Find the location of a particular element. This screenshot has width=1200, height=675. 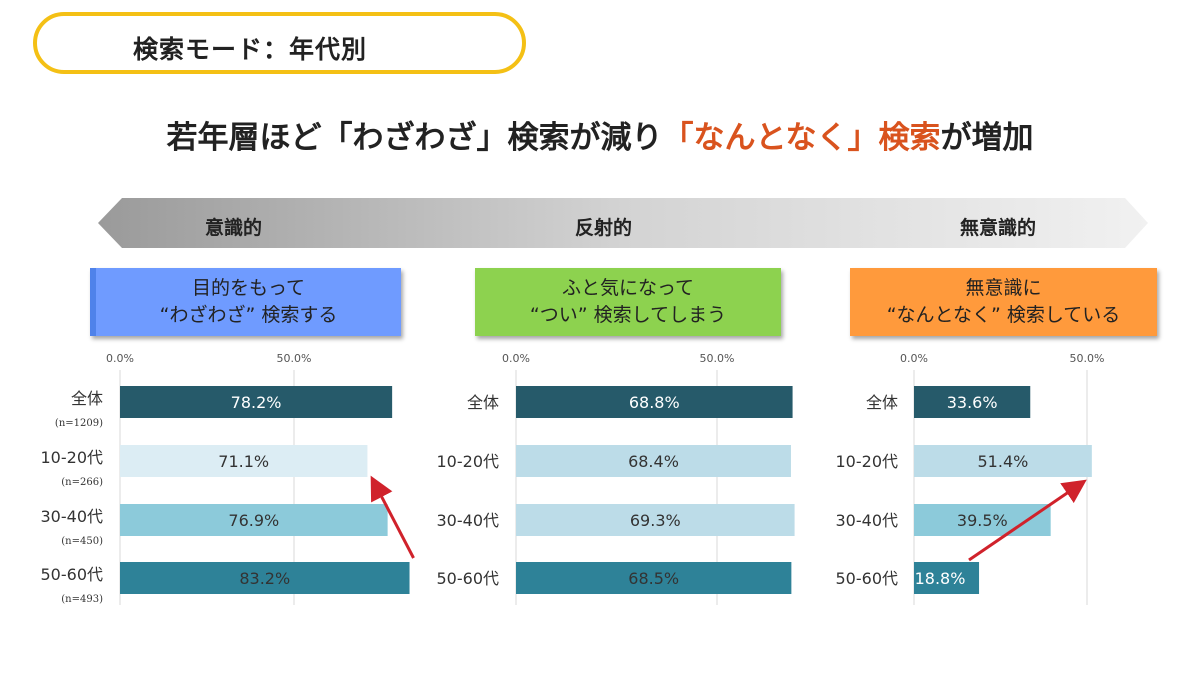

spectrum-label-conscious: 意識的 is located at coordinates (234, 228).